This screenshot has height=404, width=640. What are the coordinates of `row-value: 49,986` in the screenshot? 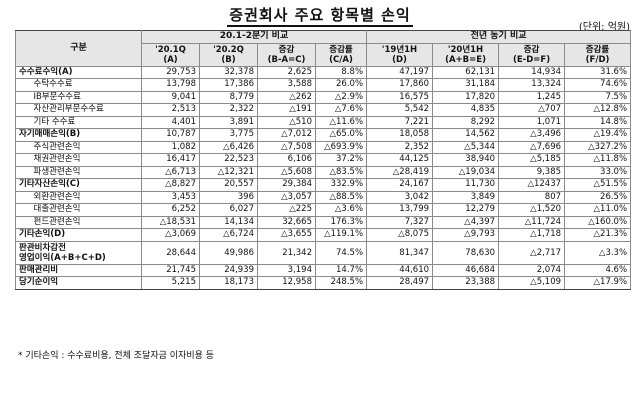 It's located at (228, 252).